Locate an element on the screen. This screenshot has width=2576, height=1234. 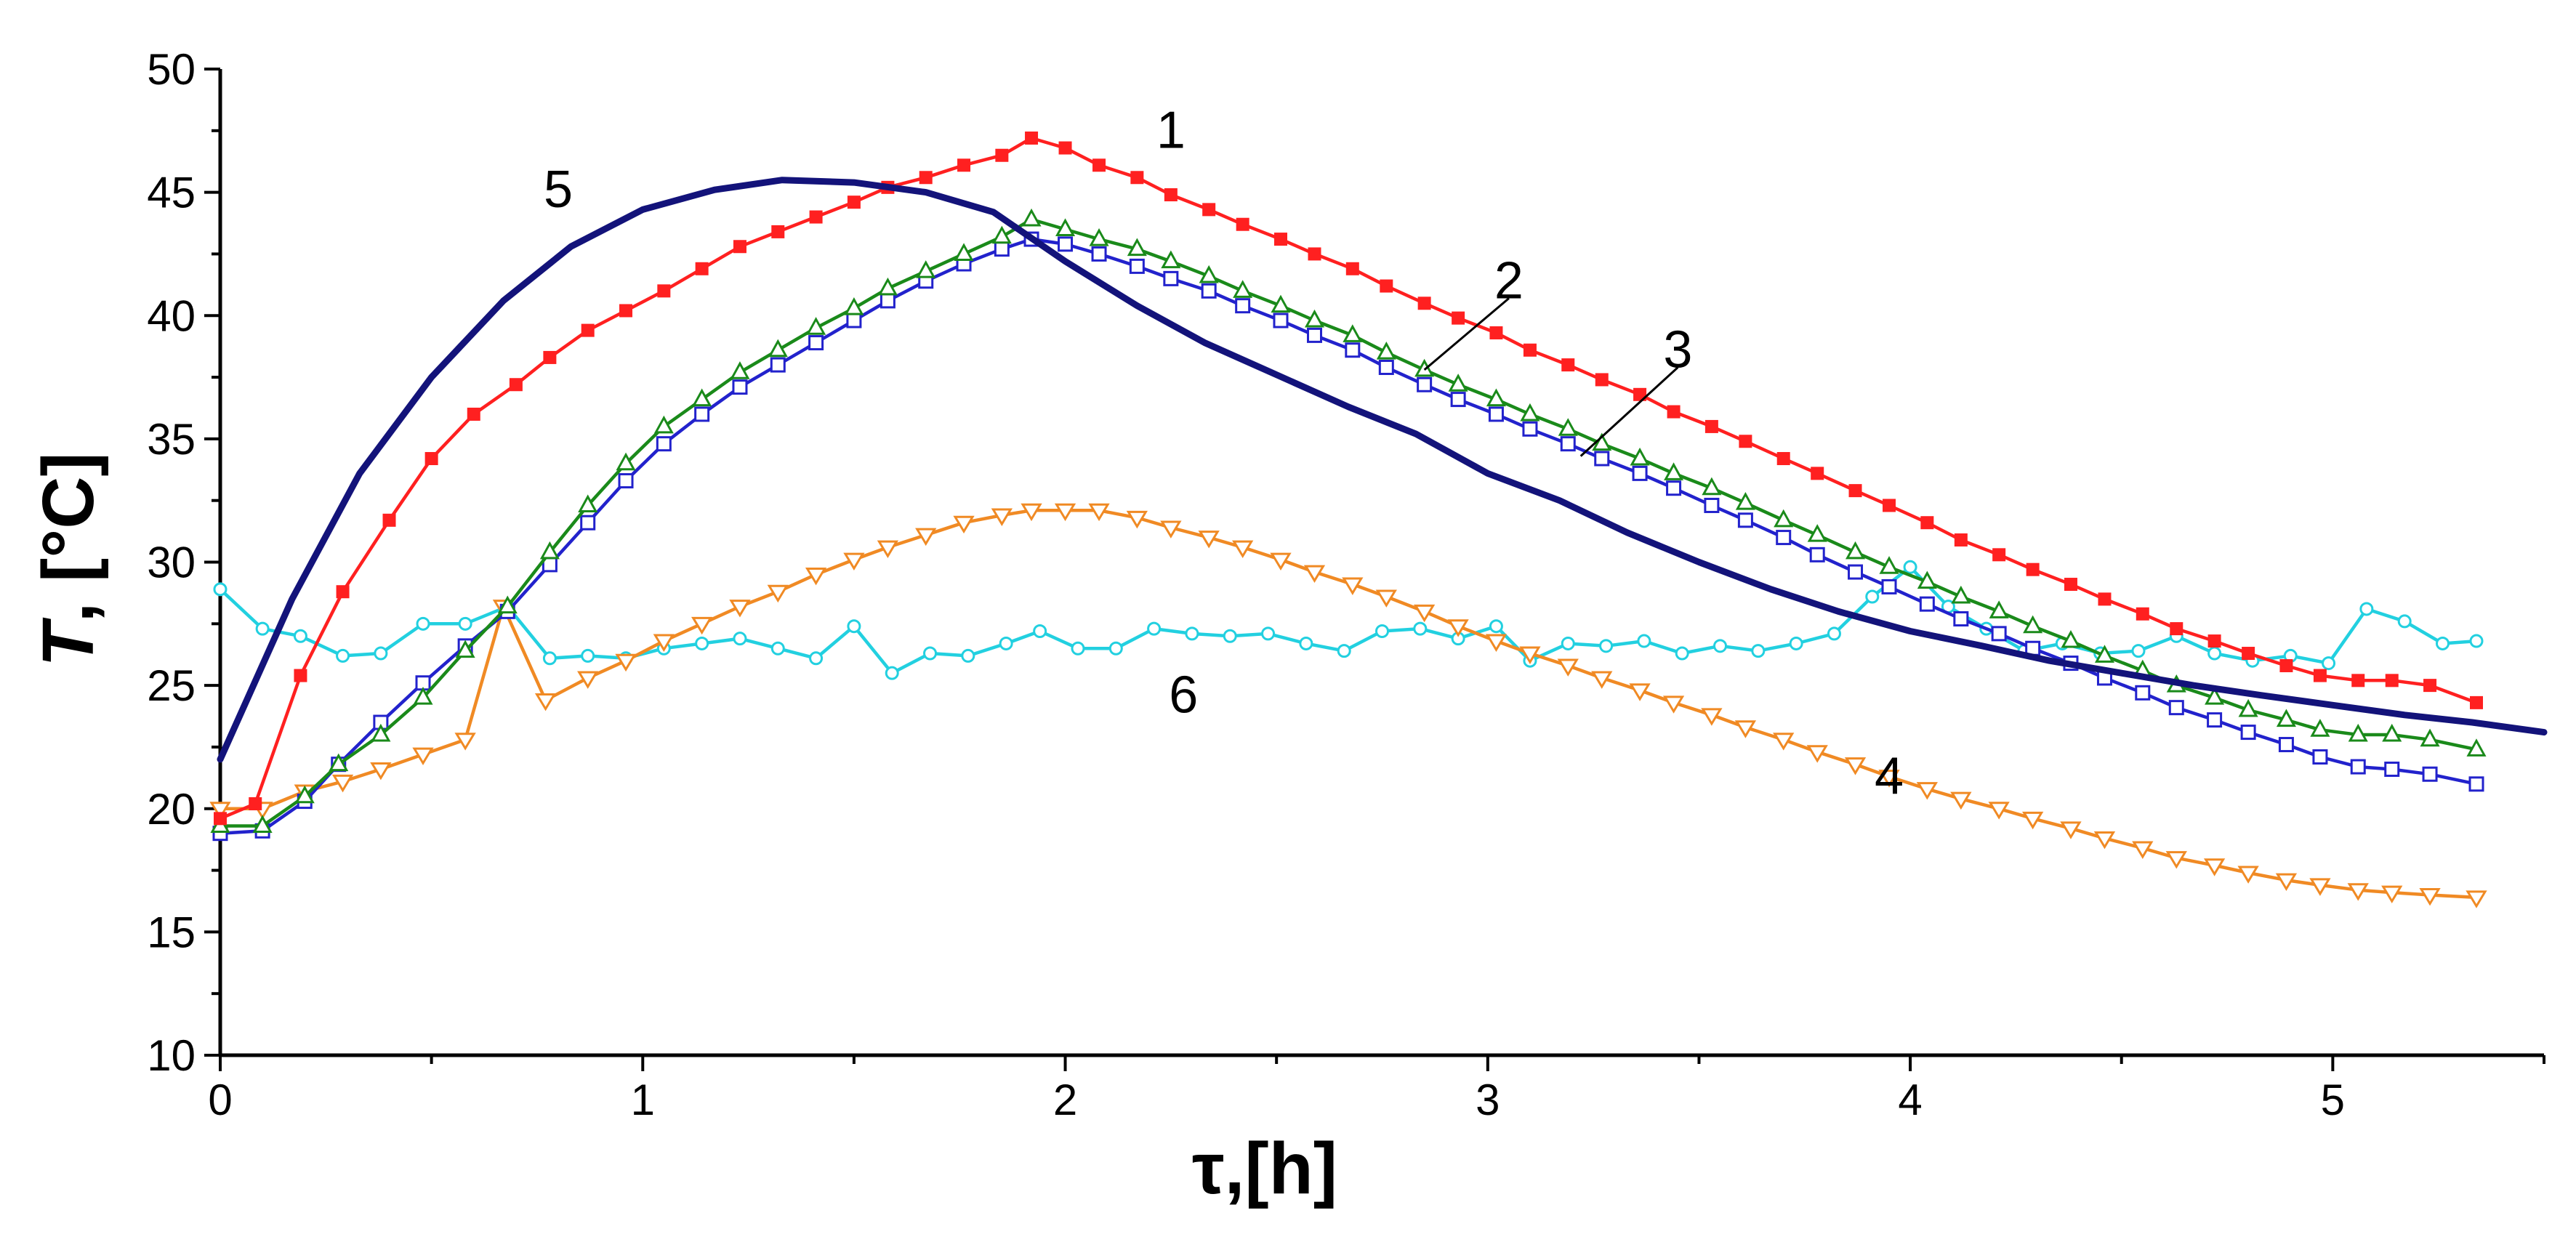
y-axis-title: T, [°C] is located at coordinates (68, 559).